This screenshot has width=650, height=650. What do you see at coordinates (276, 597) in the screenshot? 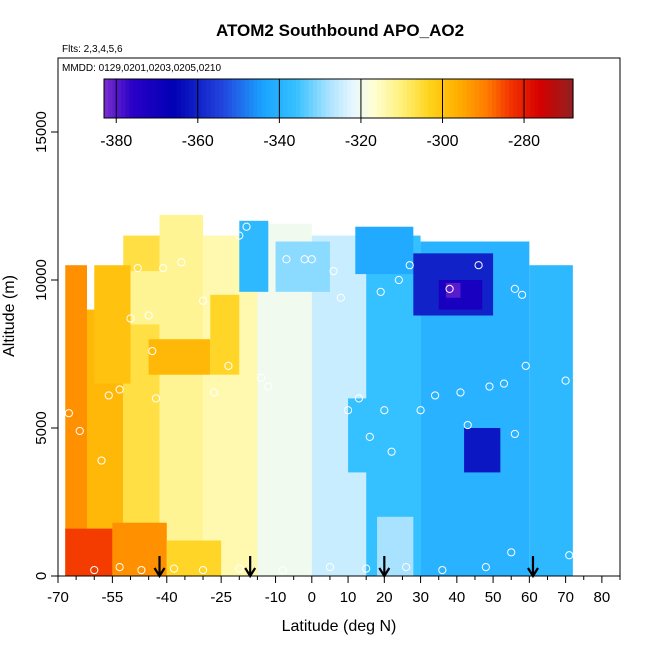
I see `x-tick-label: -10` at bounding box center [276, 597].